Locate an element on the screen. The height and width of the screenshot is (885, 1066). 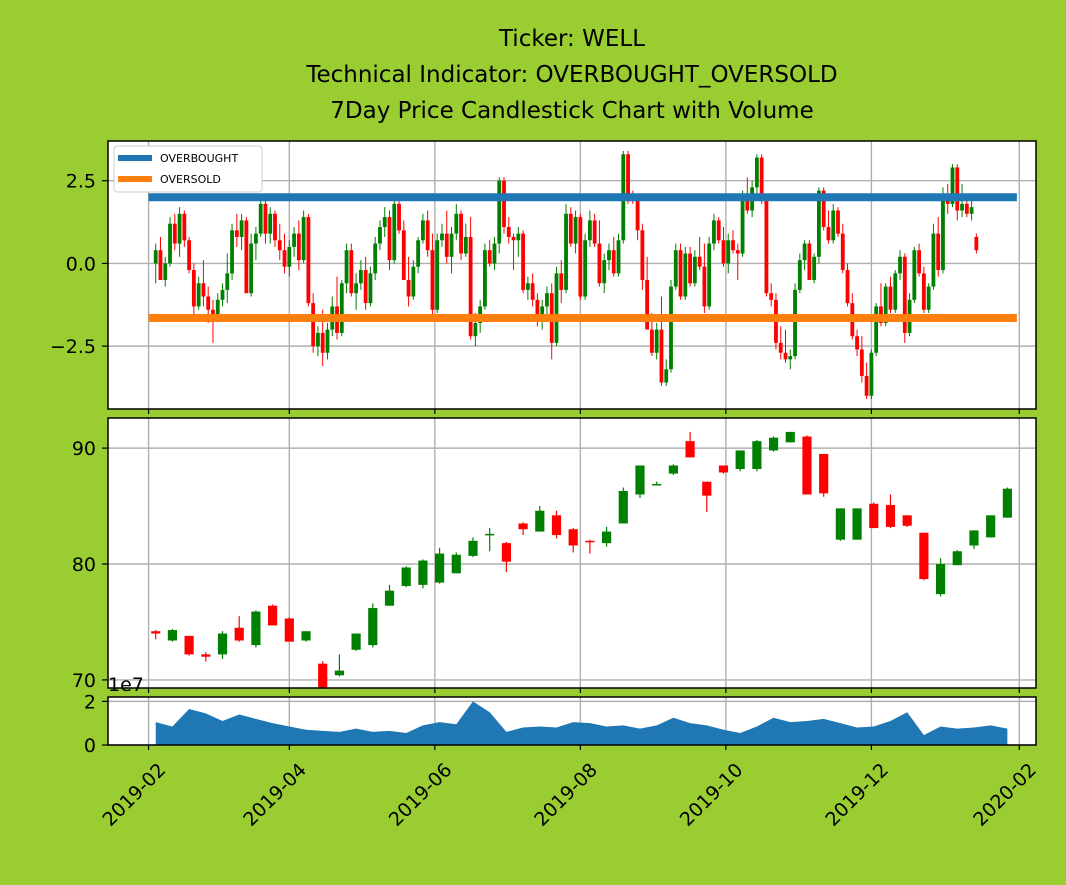
indicator-ytick-label: 2.5 is located at coordinates (81, 182).